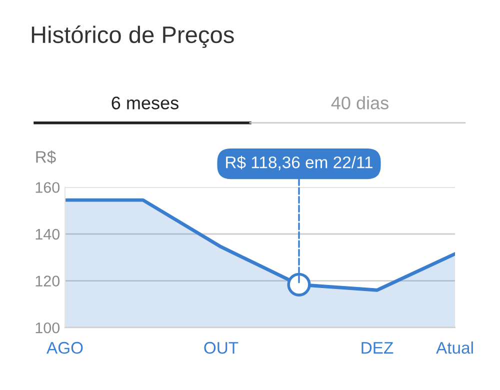  I want to click on x-tick-label: AGO, so click(64, 348).